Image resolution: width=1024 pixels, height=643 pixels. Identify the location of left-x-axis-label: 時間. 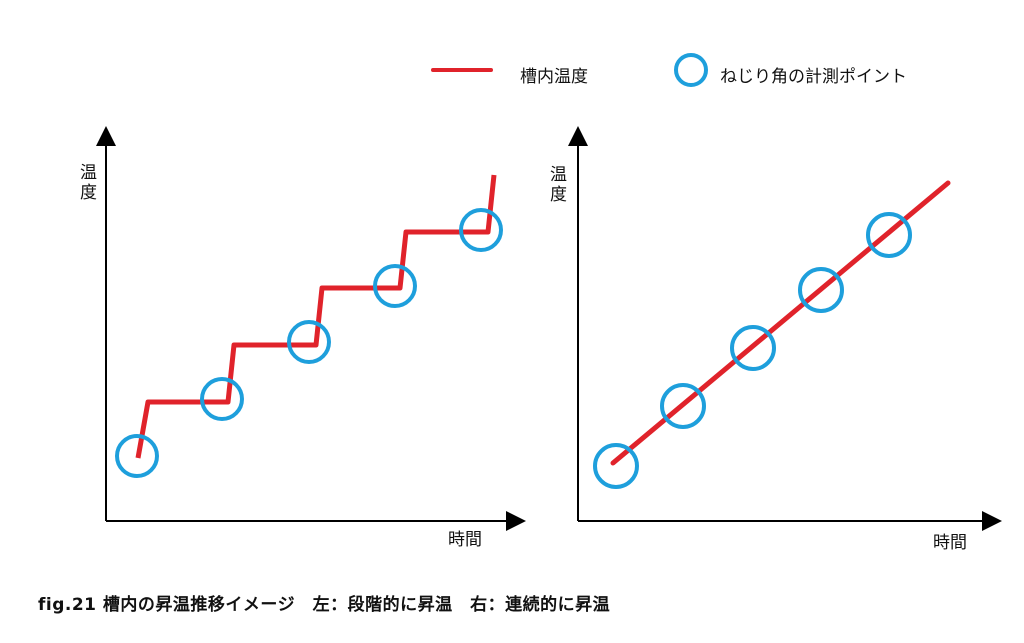
(465, 540).